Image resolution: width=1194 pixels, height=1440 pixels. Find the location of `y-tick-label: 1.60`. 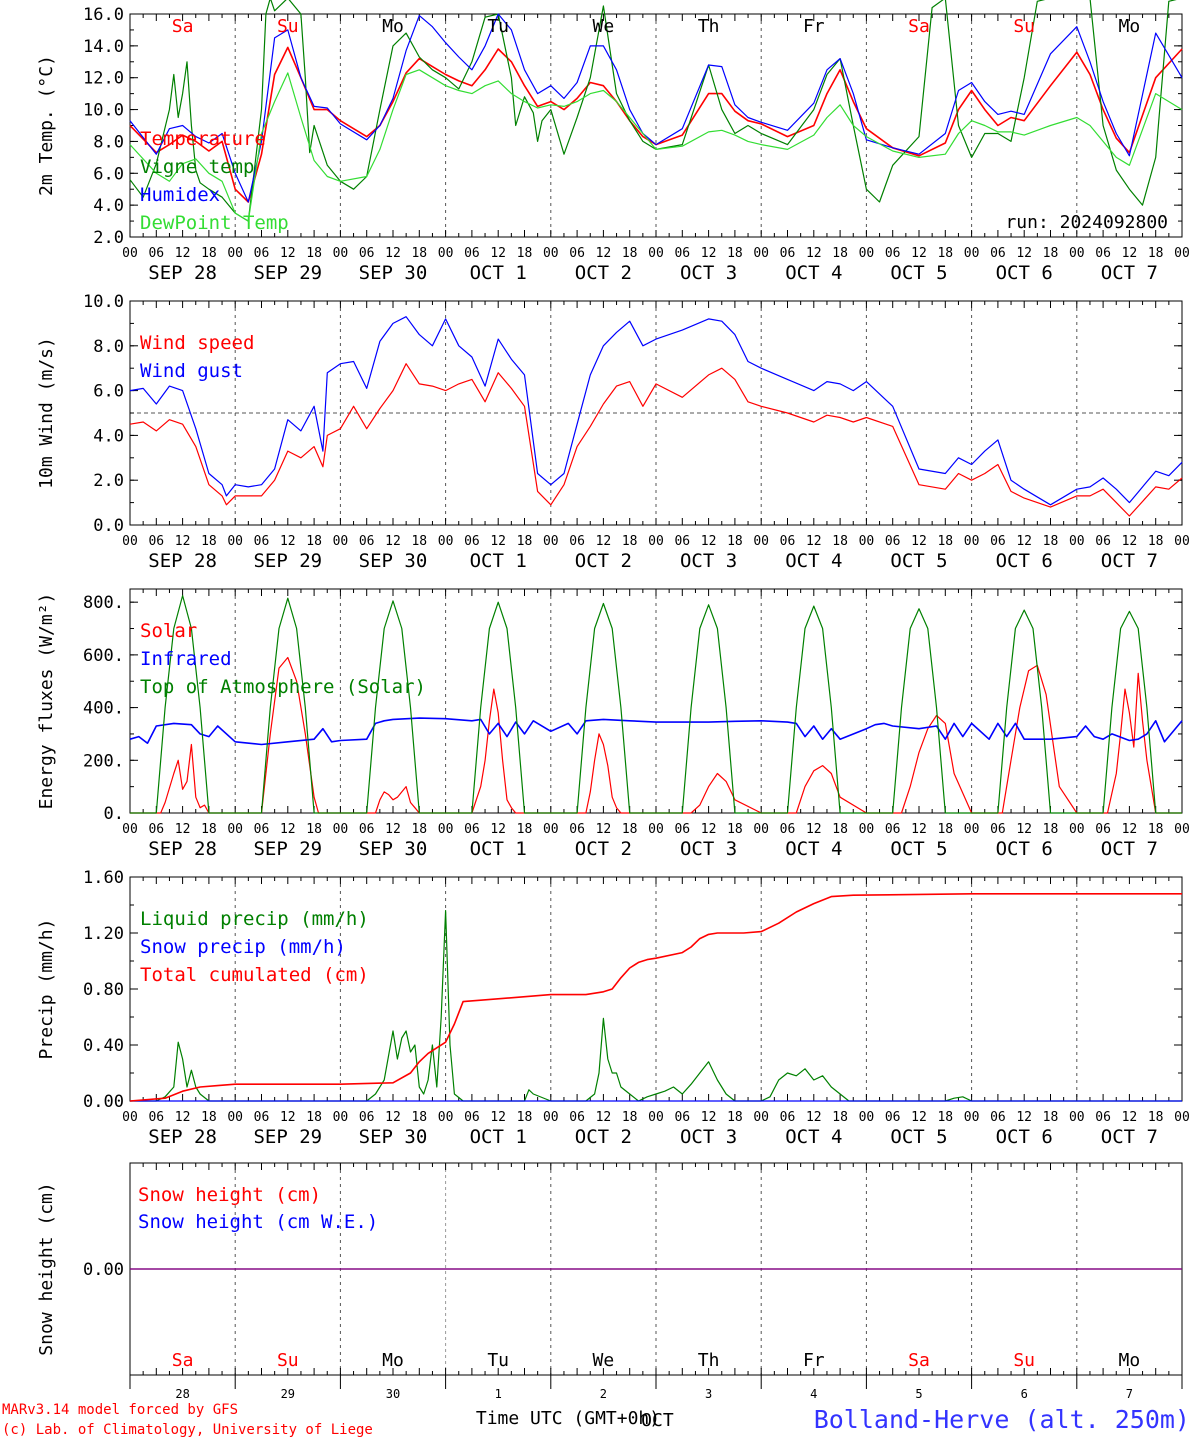

y-tick-label: 1.60 is located at coordinates (103, 878).